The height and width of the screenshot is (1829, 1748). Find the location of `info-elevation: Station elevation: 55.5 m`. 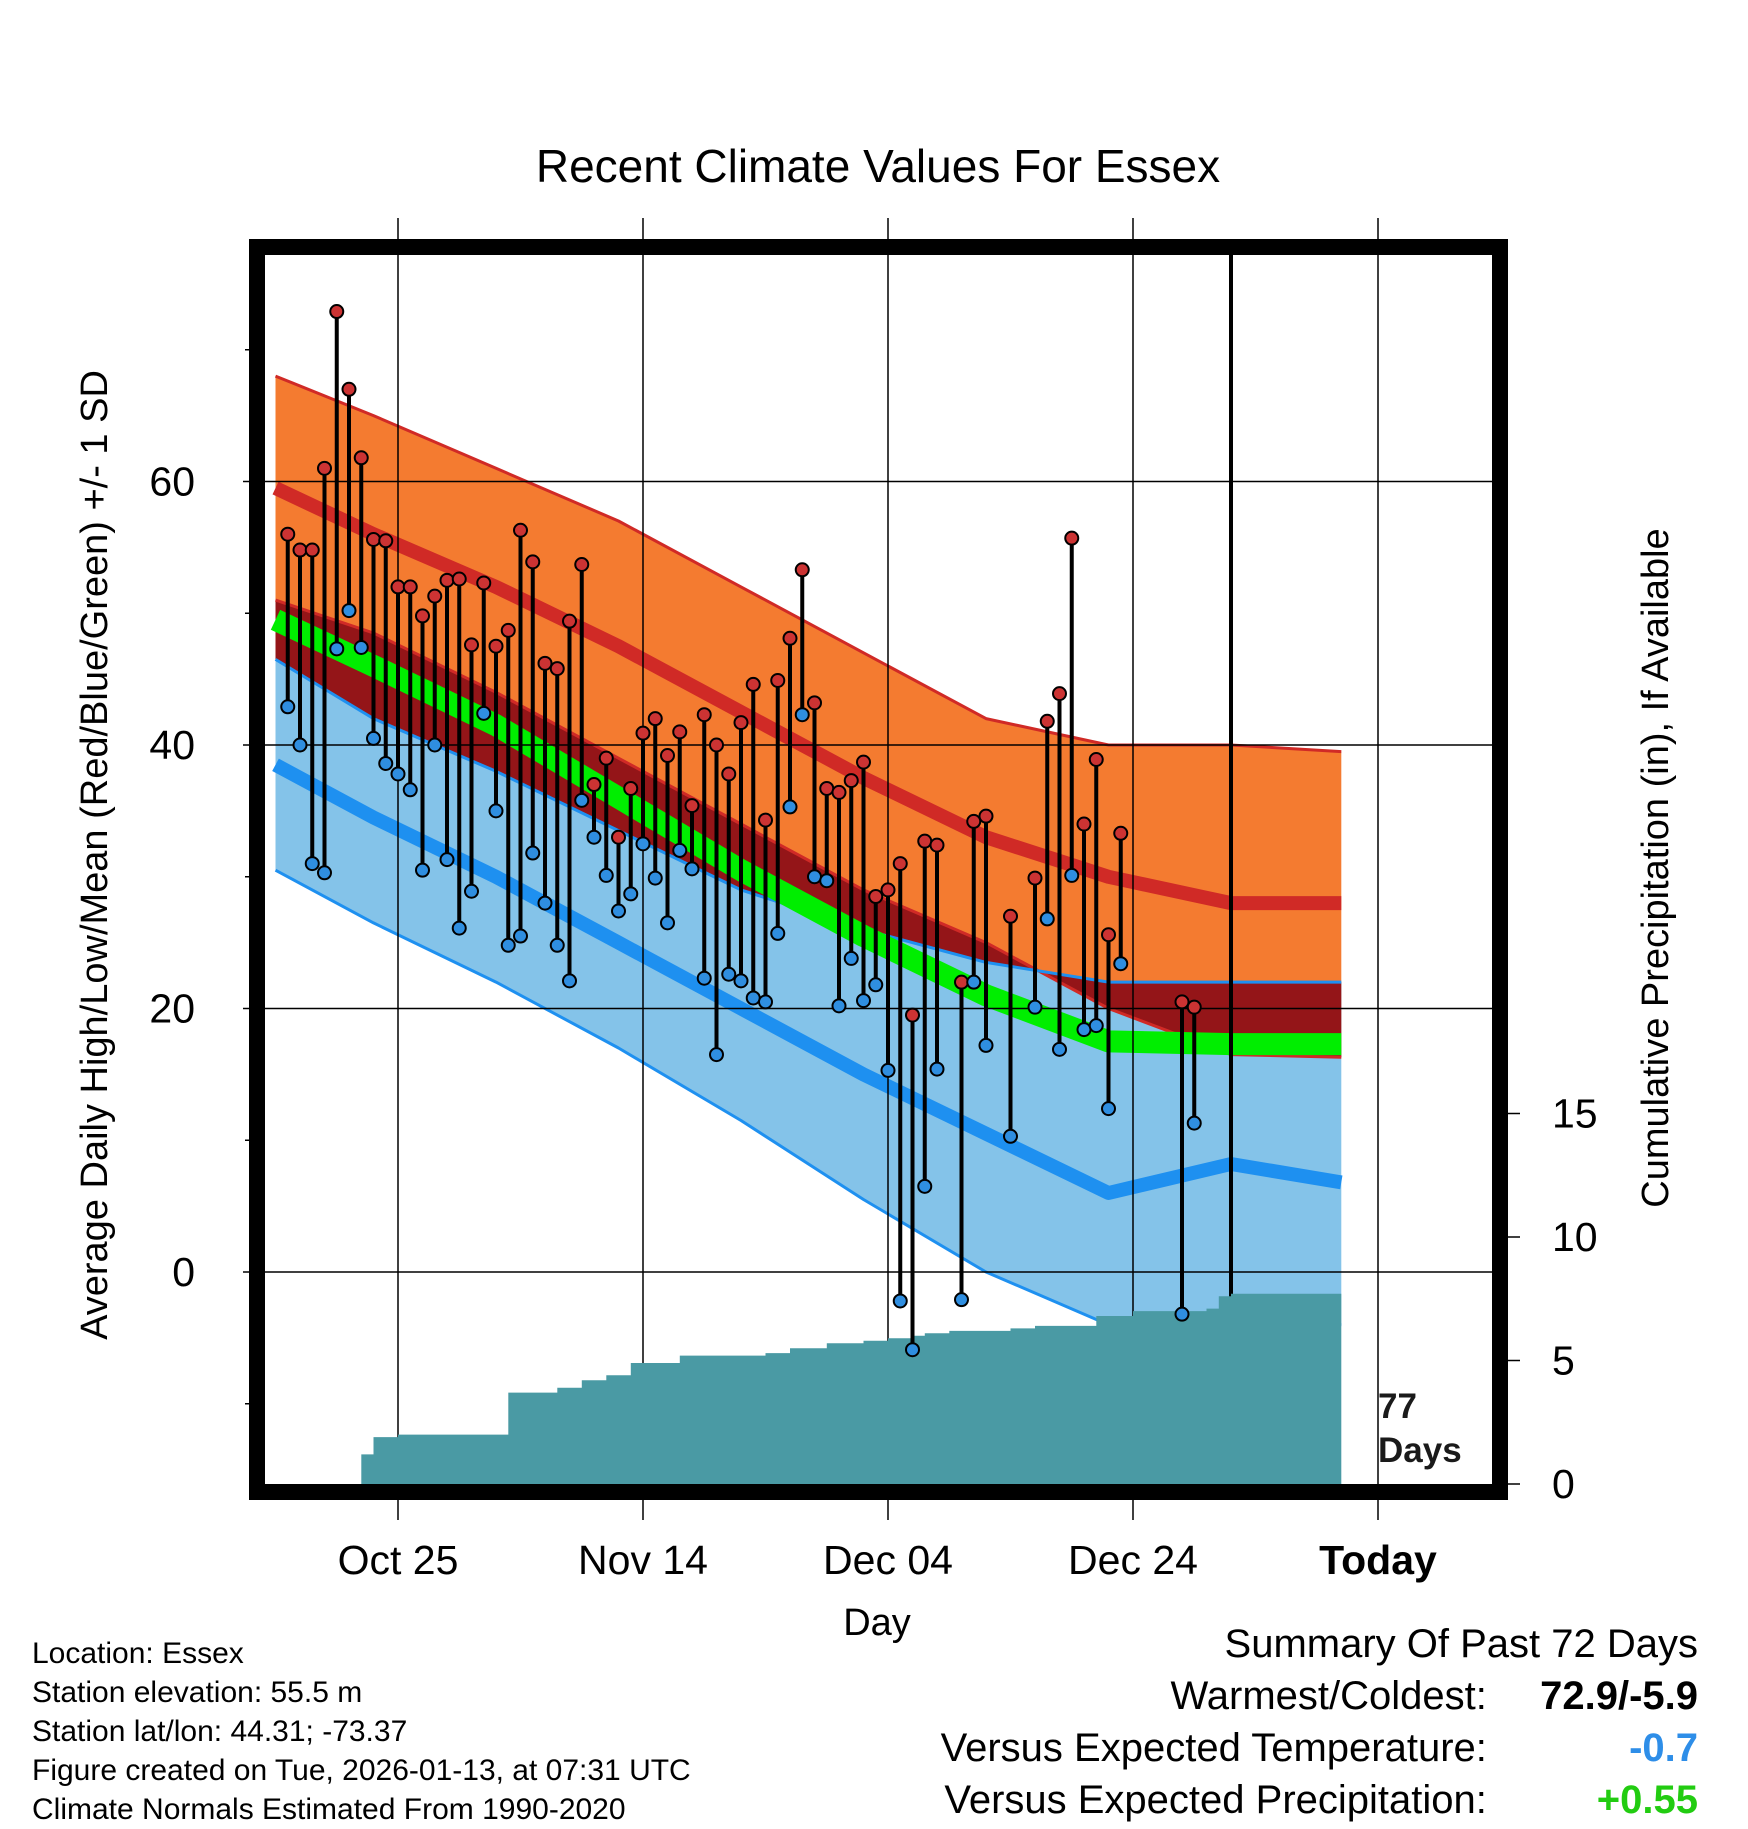

info-elevation: Station elevation: 55.5 m is located at coordinates (197, 1692).